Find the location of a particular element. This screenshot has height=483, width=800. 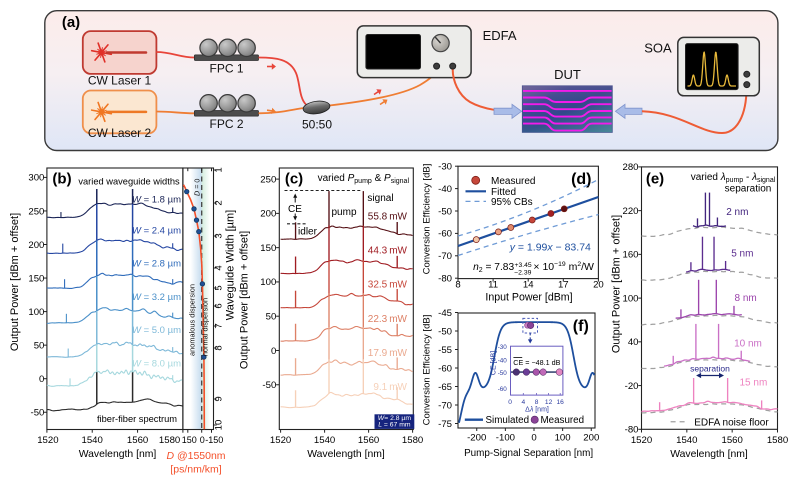

svg-text: D = 0 is located at coordinates (197, 187).